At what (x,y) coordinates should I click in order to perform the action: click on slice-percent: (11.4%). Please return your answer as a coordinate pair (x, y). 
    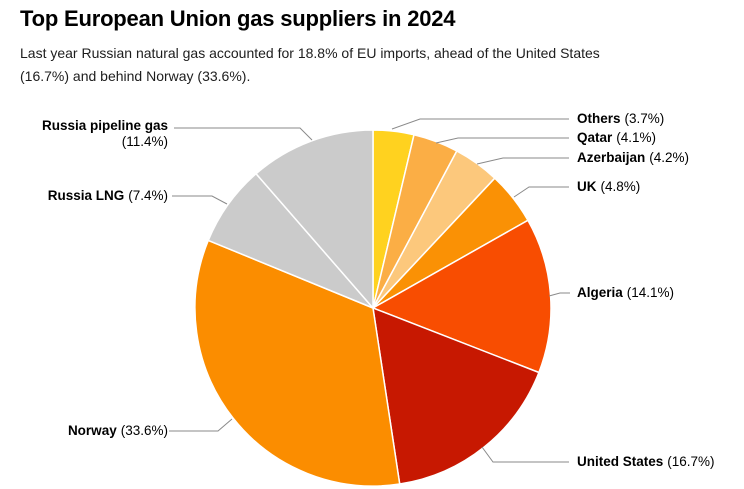
    Looking at the image, I should click on (144, 141).